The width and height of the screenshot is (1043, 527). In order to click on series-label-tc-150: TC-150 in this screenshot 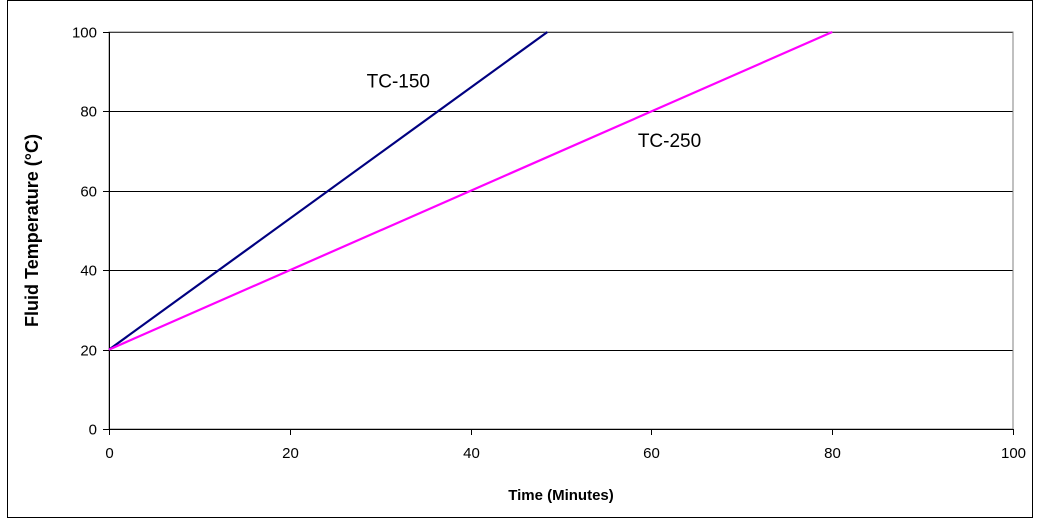, I will do `click(398, 82)`.